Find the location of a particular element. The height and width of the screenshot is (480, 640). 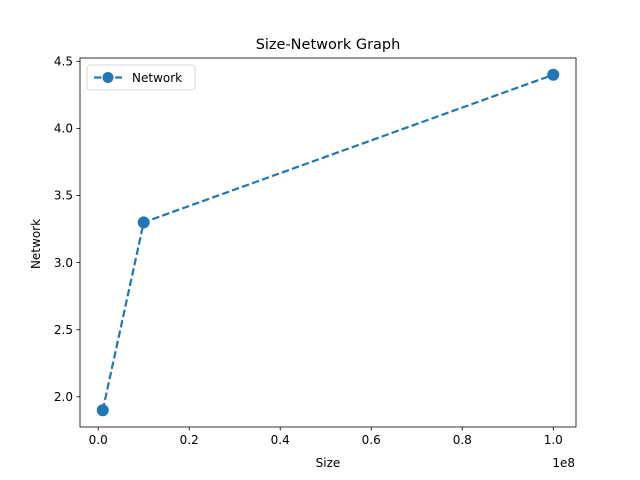

x-axis-offset-label: 1e8 is located at coordinates (563, 463).